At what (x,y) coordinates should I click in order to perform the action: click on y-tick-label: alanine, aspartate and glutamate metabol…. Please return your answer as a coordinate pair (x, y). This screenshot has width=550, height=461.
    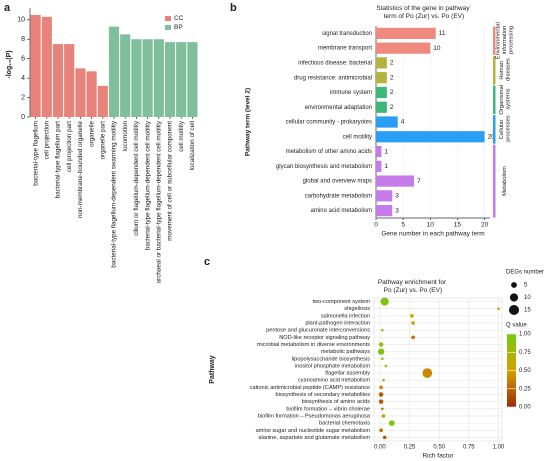
    Looking at the image, I should click on (314, 438).